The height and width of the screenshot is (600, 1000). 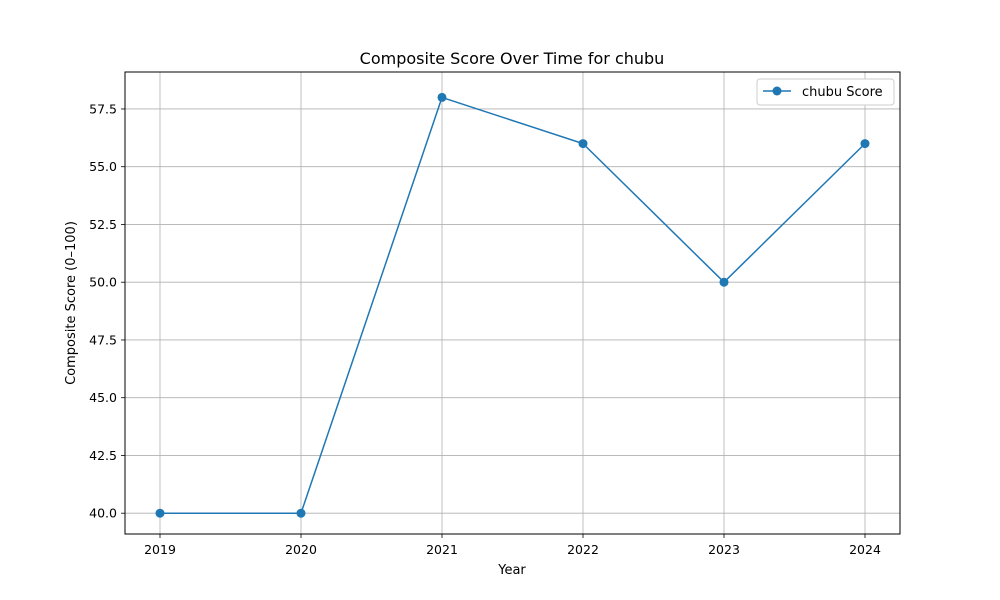 What do you see at coordinates (103, 455) in the screenshot?
I see `y-tick-label: 42.5` at bounding box center [103, 455].